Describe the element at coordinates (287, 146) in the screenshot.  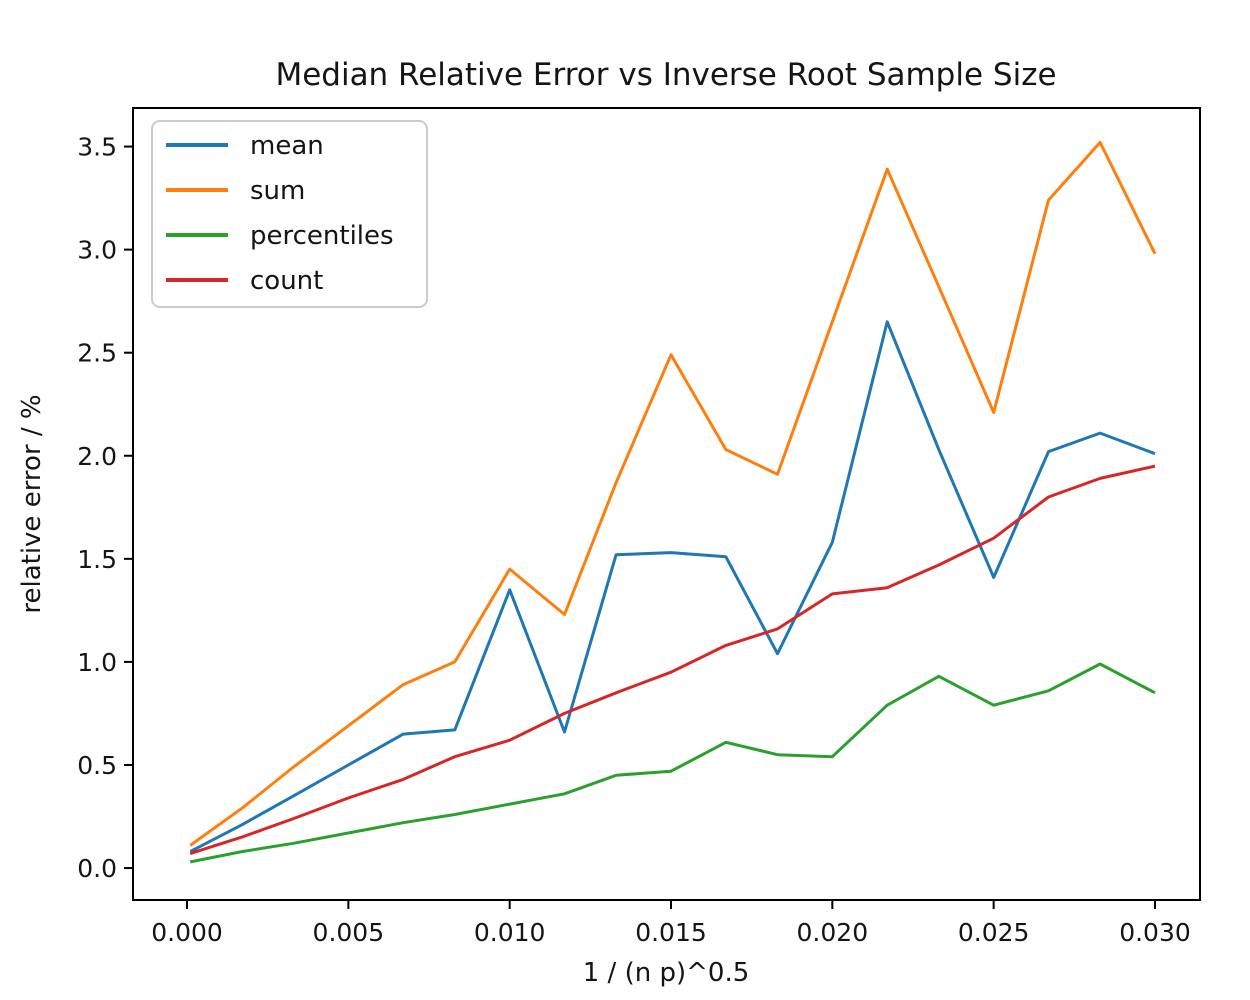
I see `legend-label-mean: mean` at that location.